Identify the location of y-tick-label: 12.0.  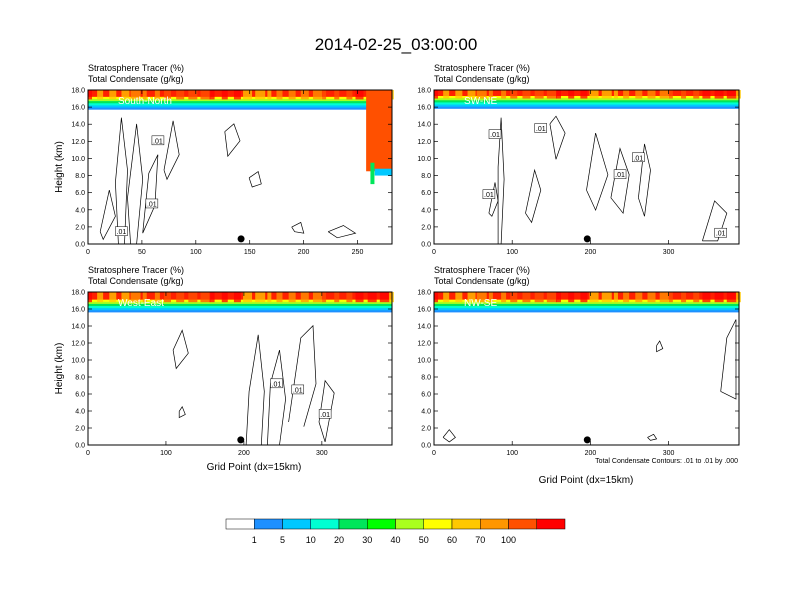
(78, 344).